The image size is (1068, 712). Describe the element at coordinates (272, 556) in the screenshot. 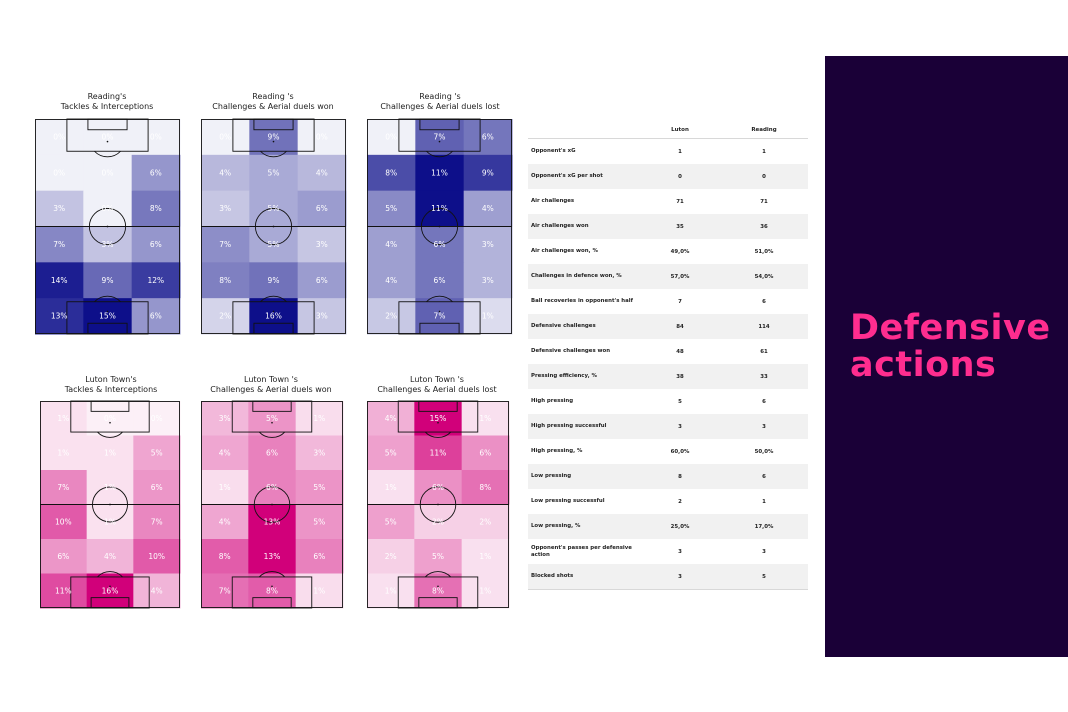

I see `heatmap-cell-label: 13%` at that location.